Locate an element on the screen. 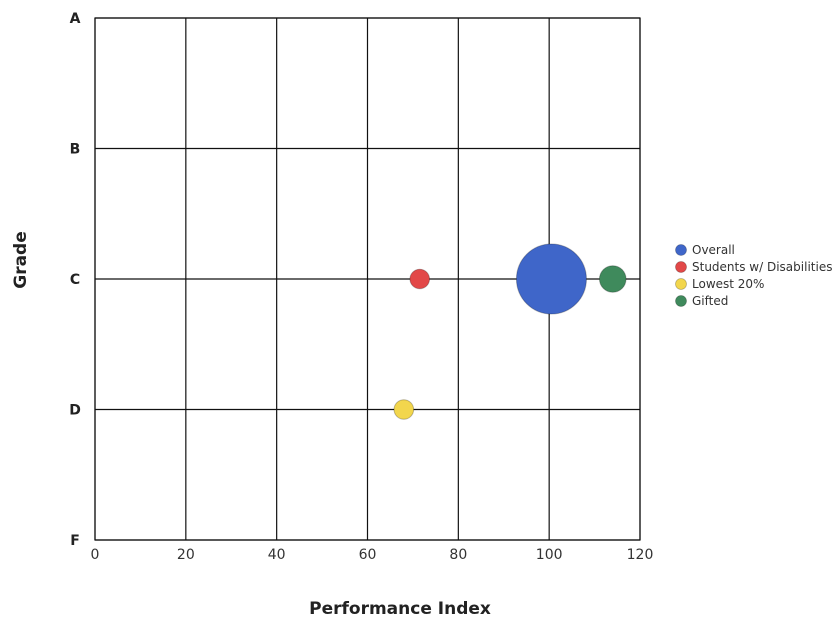 The image size is (836, 624). x-axis-ticks: 0 20 40 60 80 100 120 is located at coordinates (372, 555).